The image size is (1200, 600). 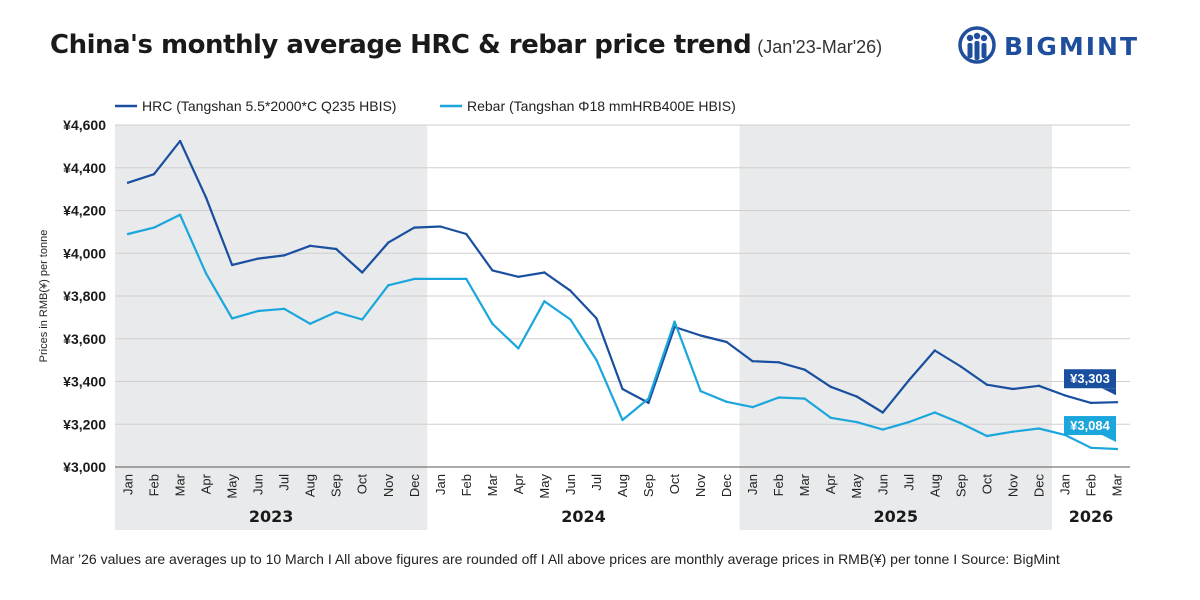 What do you see at coordinates (648, 485) in the screenshot?
I see `x-tick-label: Sep` at bounding box center [648, 485].